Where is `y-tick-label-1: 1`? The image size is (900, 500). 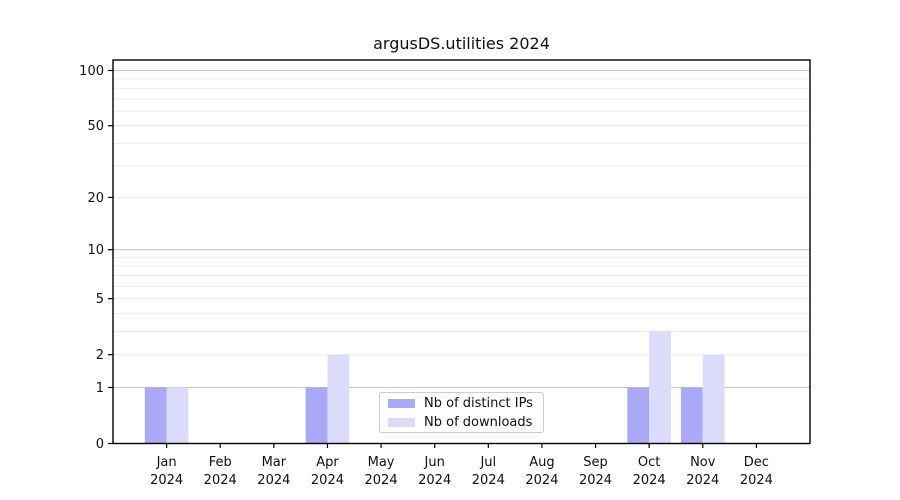
y-tick-label-1: 1 is located at coordinates (100, 388).